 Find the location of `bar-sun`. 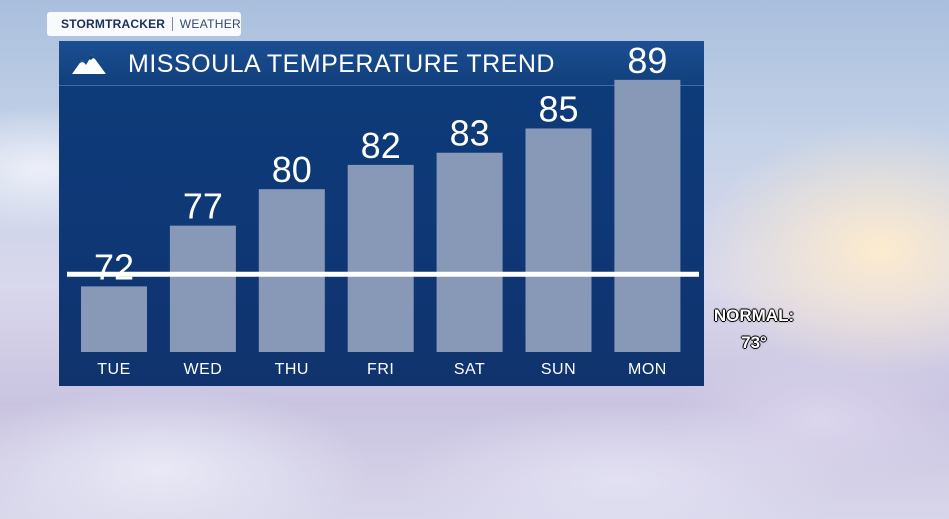

bar-sun is located at coordinates (558, 240).